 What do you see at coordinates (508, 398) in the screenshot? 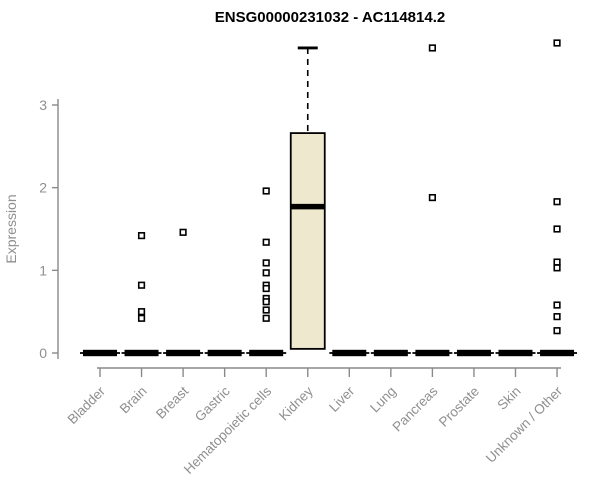
I see `x-category-label: Skin` at bounding box center [508, 398].